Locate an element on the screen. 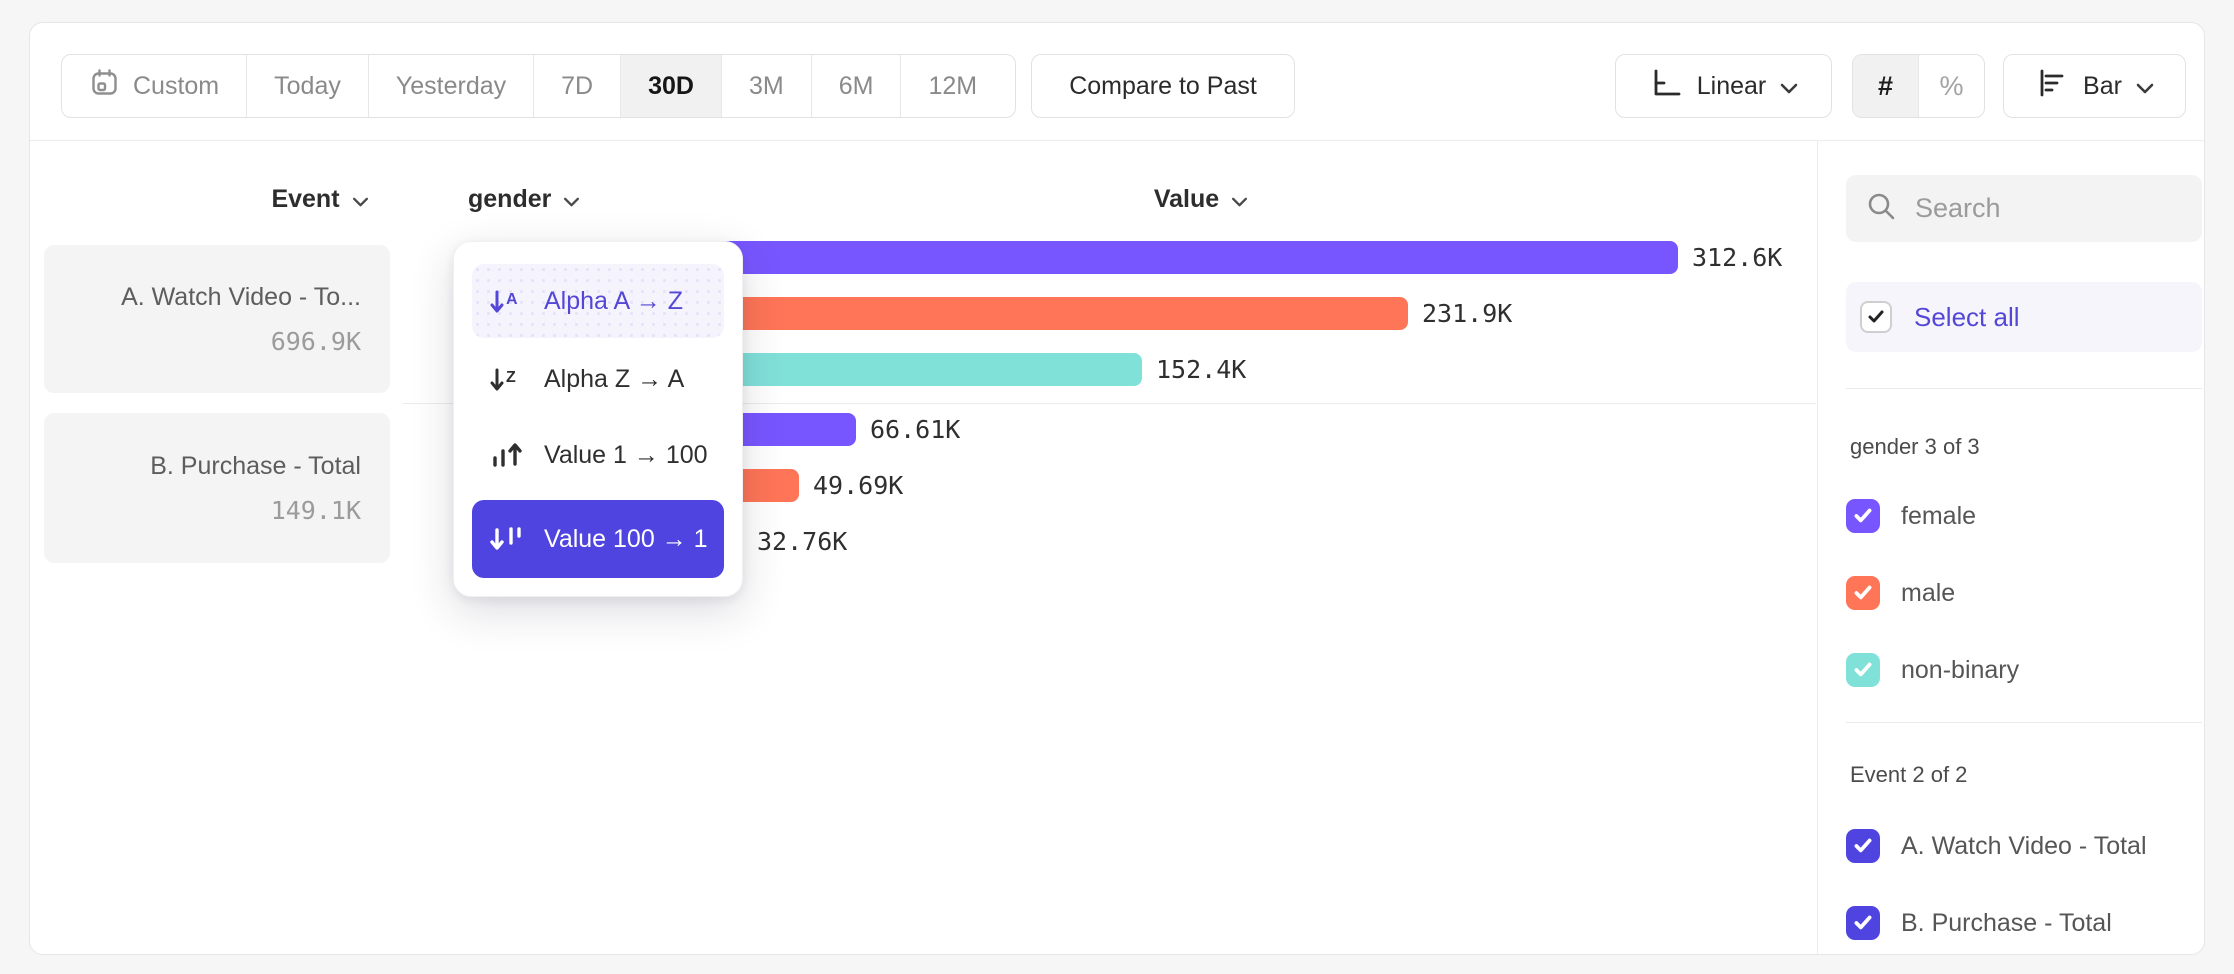  event-card-purchase: B. Purchase - Total 149.1K is located at coordinates (217, 488).